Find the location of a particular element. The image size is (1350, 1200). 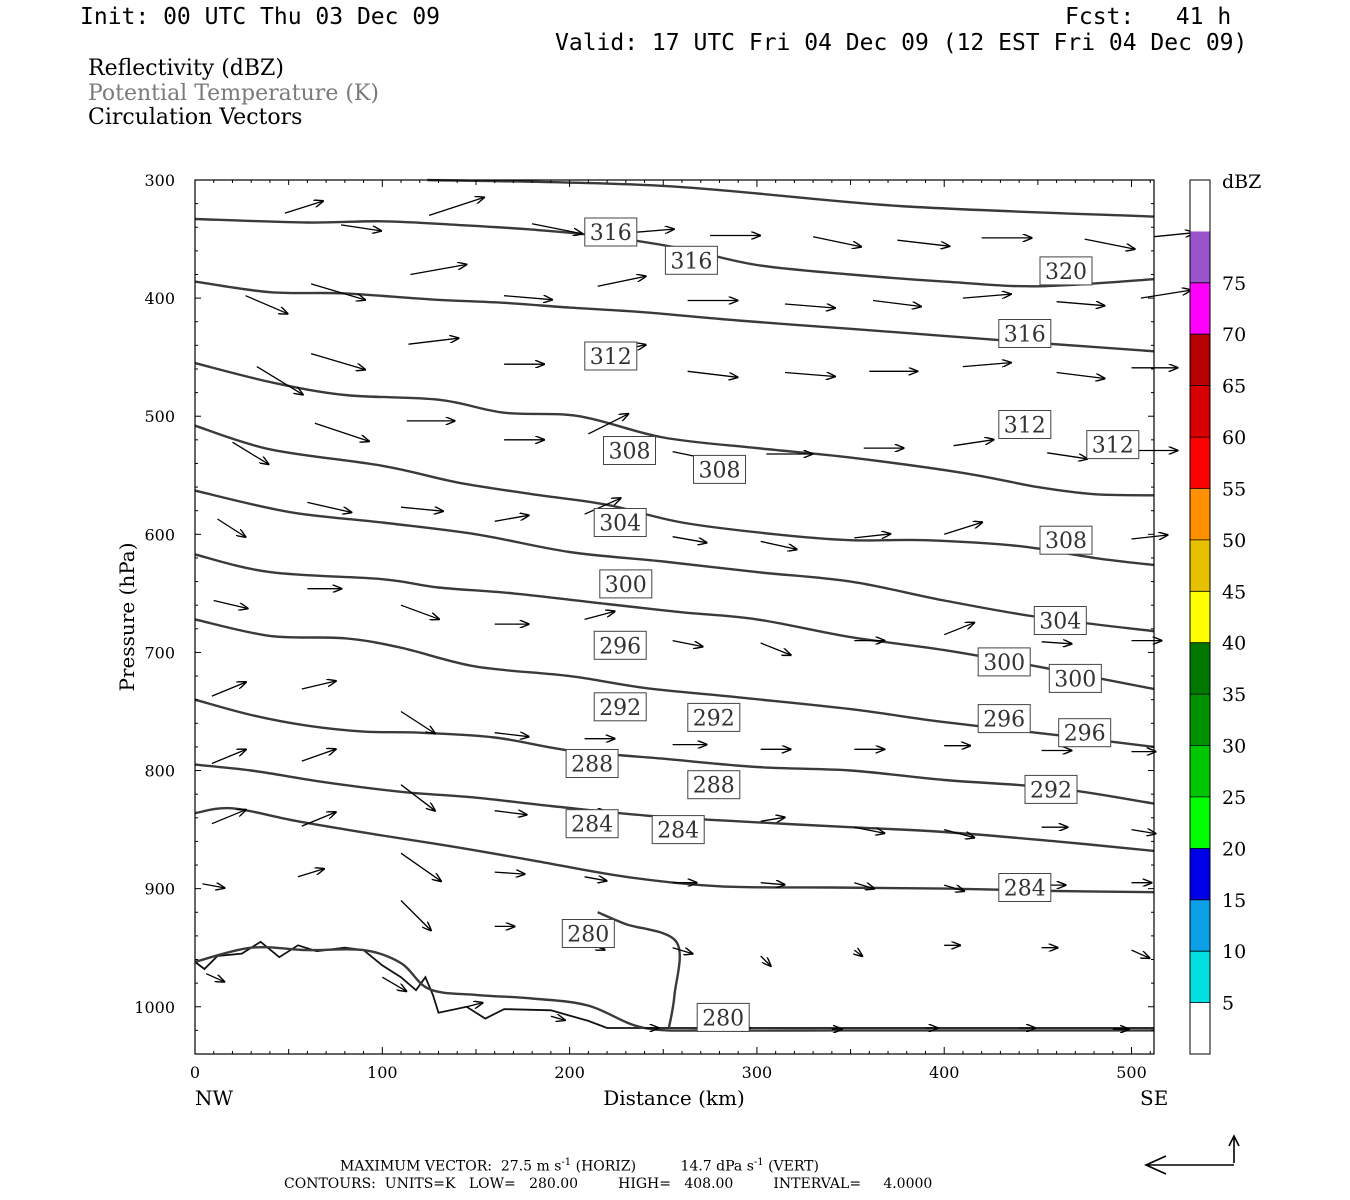

colorbar-level-label: 25 is located at coordinates (1234, 798).